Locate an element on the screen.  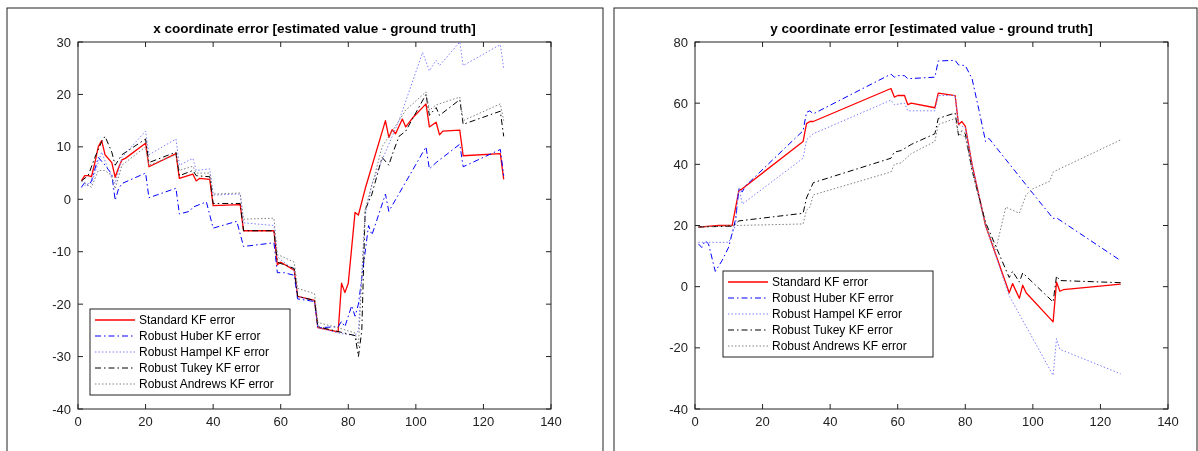
chart-title: y coordinate error [estimated value - ground truth] is located at coordinates (931, 28).